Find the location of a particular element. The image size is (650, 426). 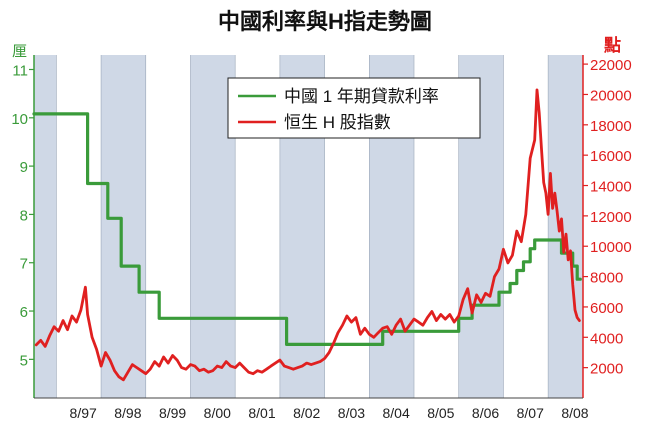

x-tick-label: 8/99 is located at coordinates (172, 413).